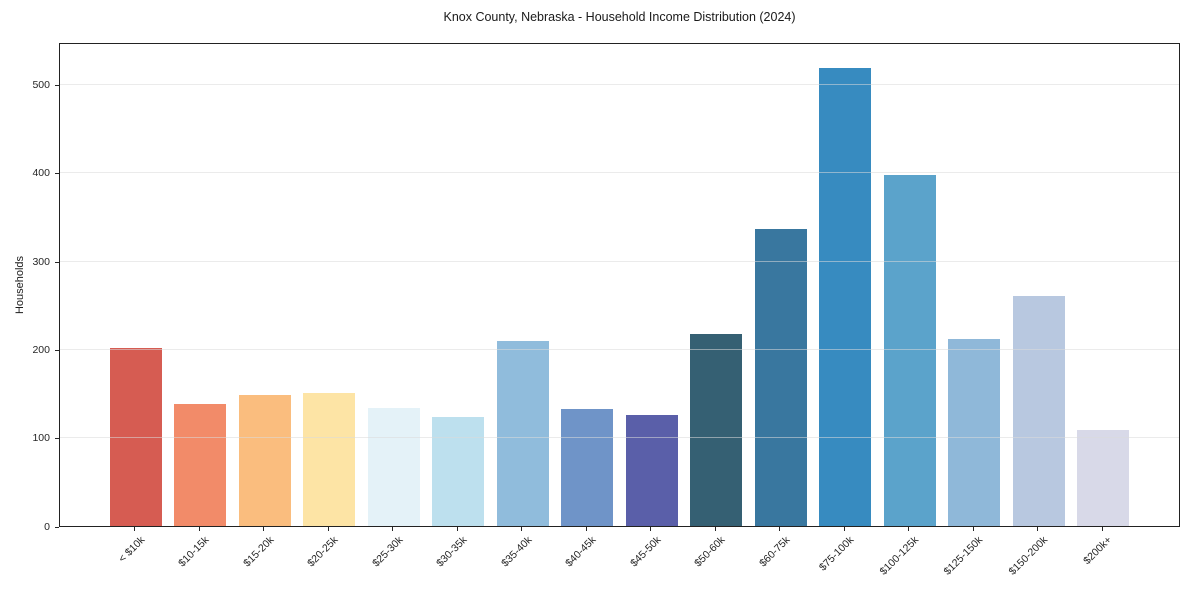  Describe the element at coordinates (1098, 551) in the screenshot. I see `x-tick-label: $200k+` at that location.